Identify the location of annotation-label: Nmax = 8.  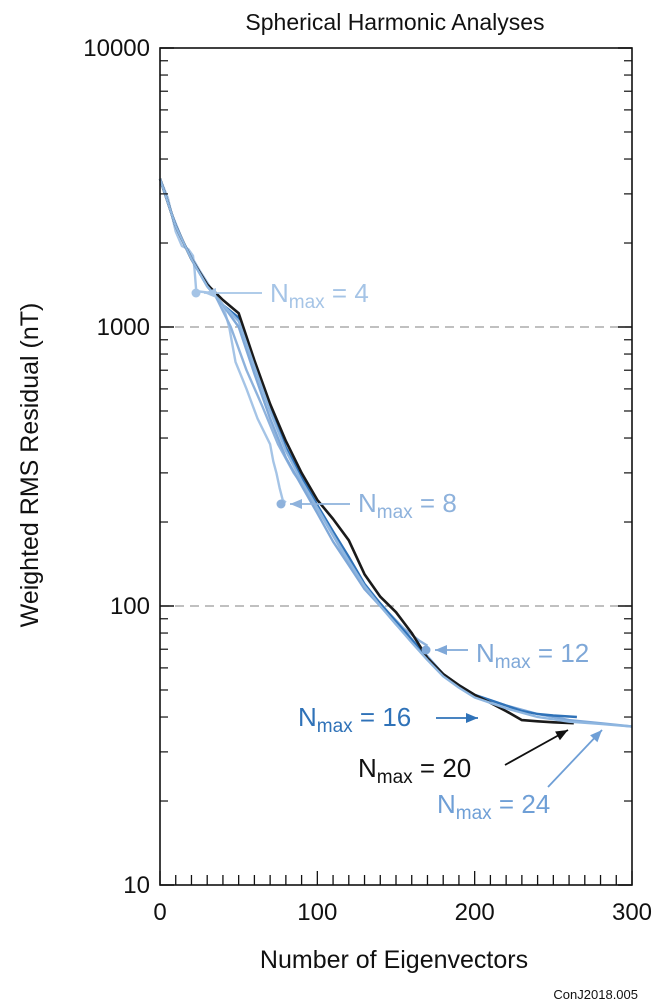
(407, 505).